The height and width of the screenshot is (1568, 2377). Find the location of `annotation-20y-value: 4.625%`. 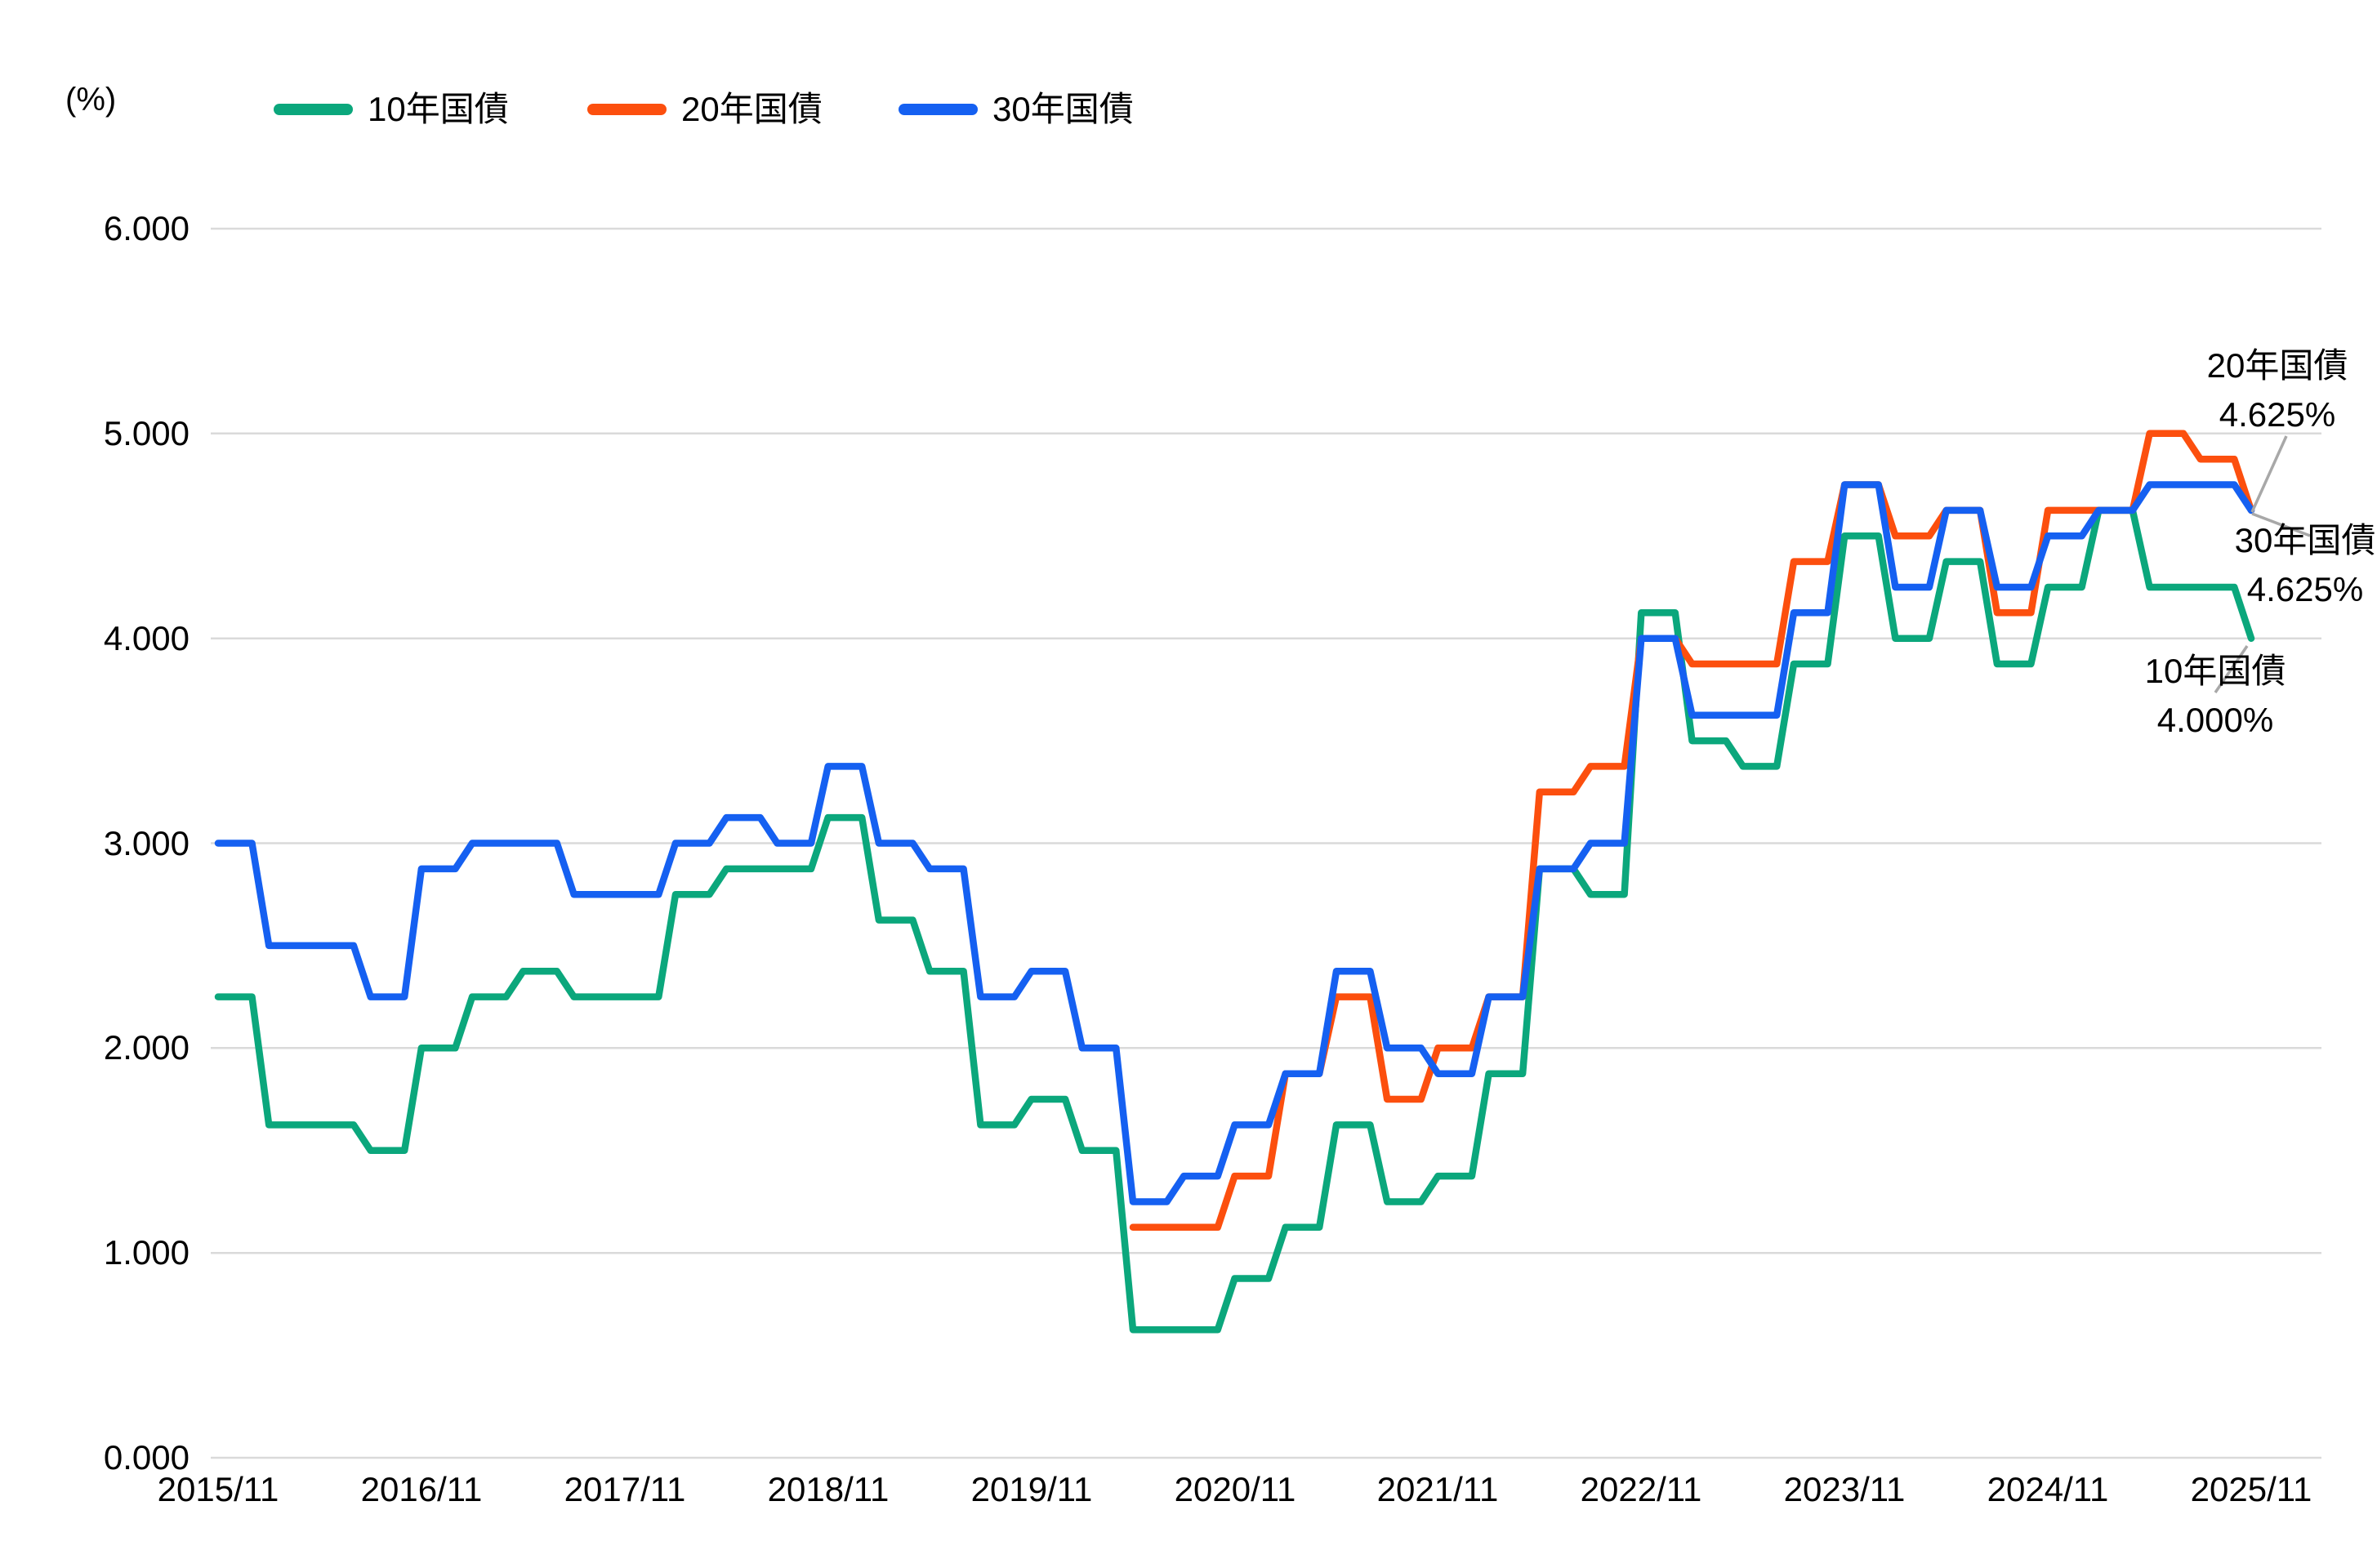

annotation-20y-value: 4.625% is located at coordinates (2277, 414).